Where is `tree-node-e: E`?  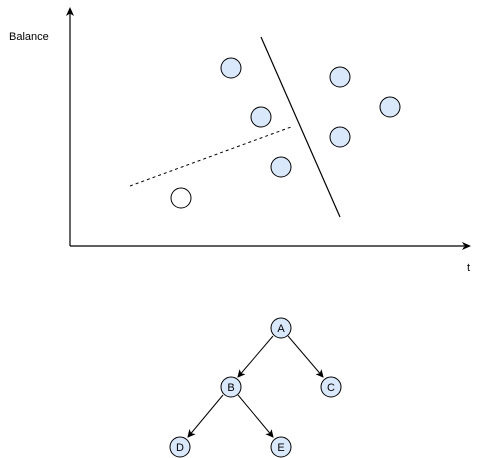 tree-node-e: E is located at coordinates (281, 447).